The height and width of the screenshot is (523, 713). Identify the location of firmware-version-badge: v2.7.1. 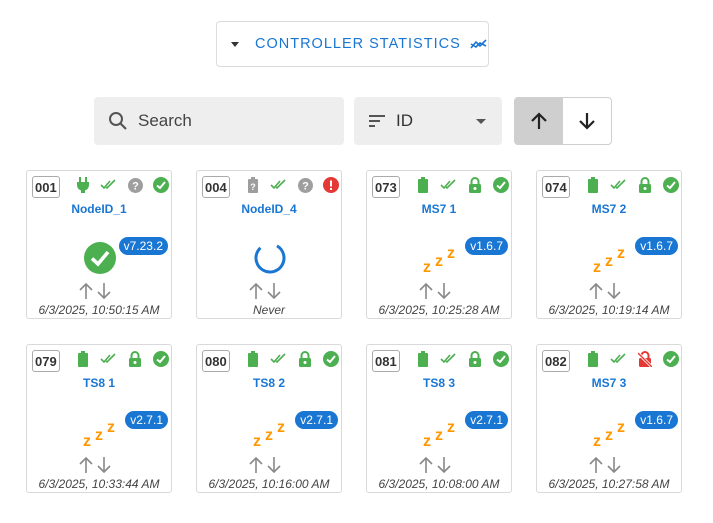
(486, 420).